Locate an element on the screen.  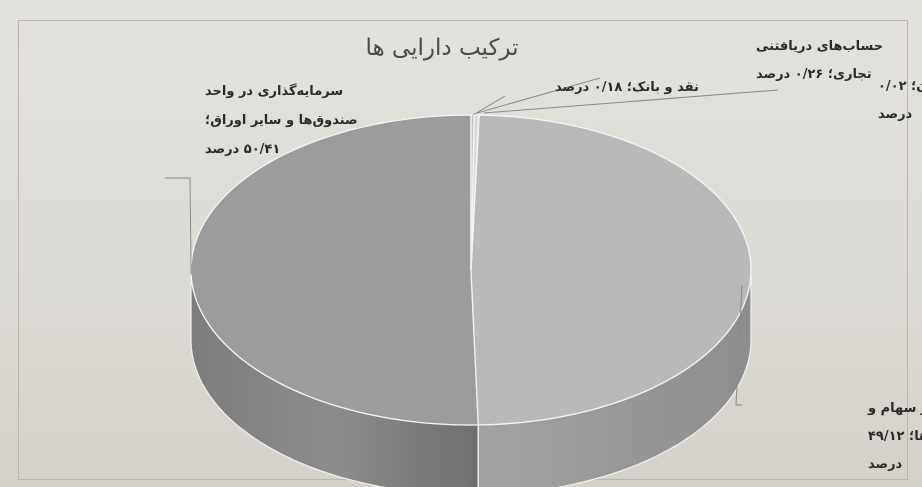
slice-label: حساب‌های دریافتنی is located at coordinates (819, 46).